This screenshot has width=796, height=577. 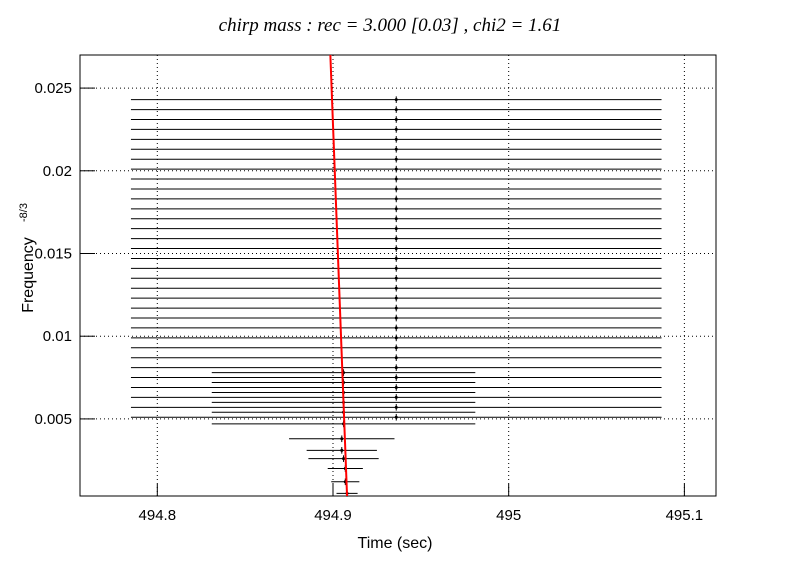 What do you see at coordinates (395, 543) in the screenshot?
I see `x-axis-label: Time (sec)` at bounding box center [395, 543].